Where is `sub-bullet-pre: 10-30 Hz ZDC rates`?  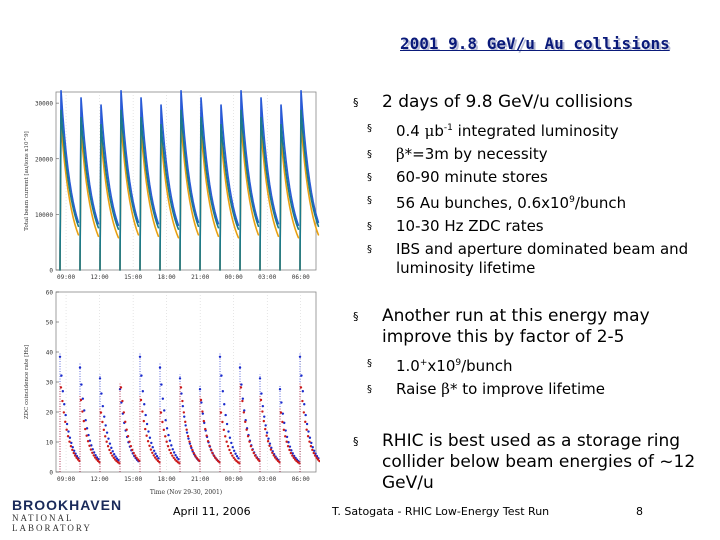 sub-bullet-pre: 10-30 Hz ZDC rates is located at coordinates (470, 226).